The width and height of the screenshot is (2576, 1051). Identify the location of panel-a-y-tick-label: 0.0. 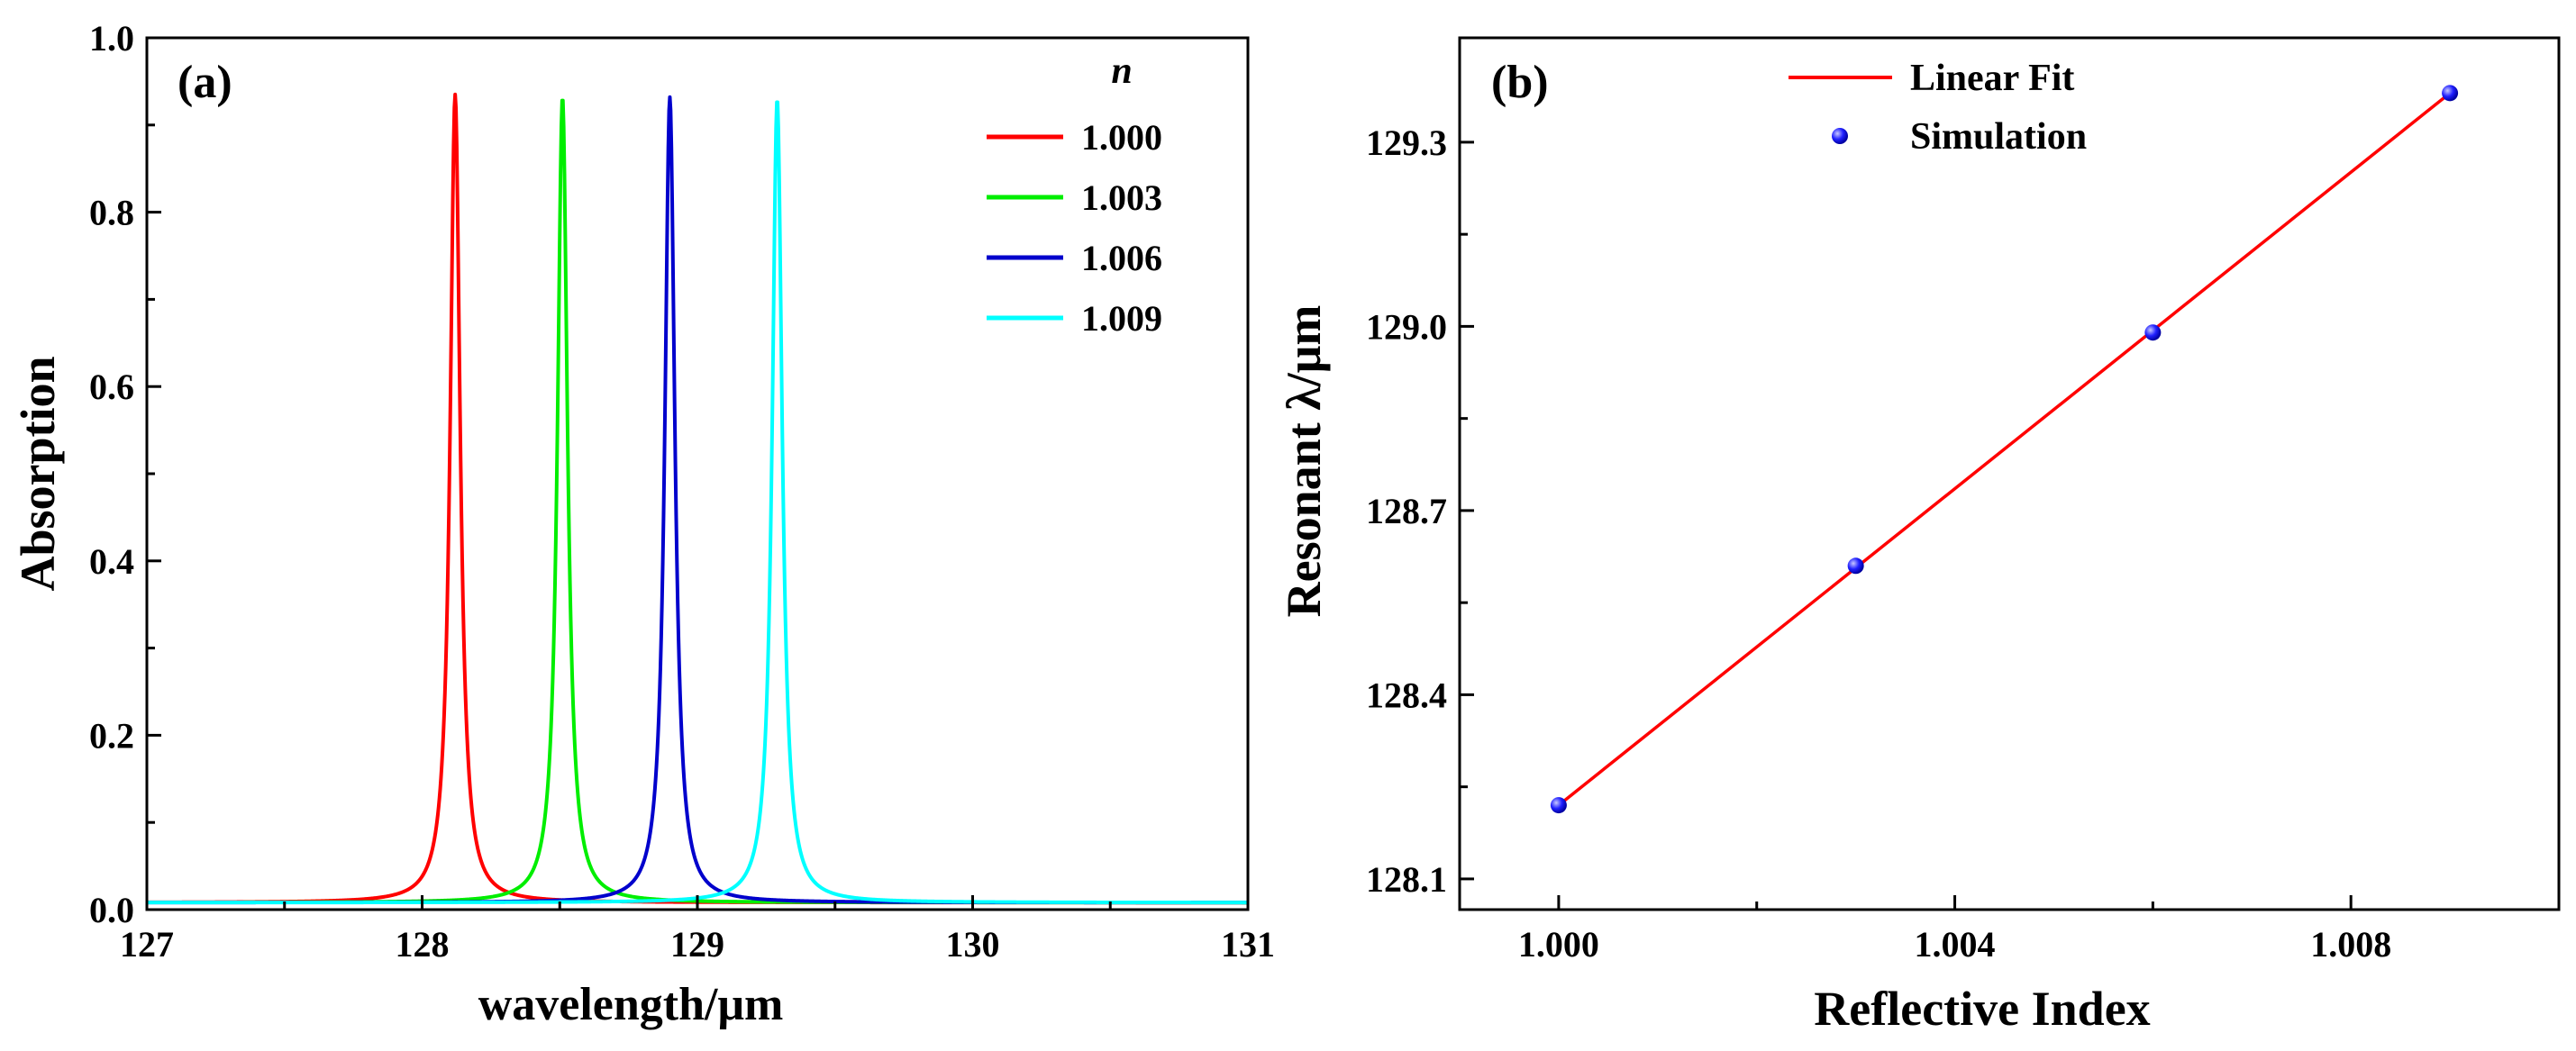
(111, 910).